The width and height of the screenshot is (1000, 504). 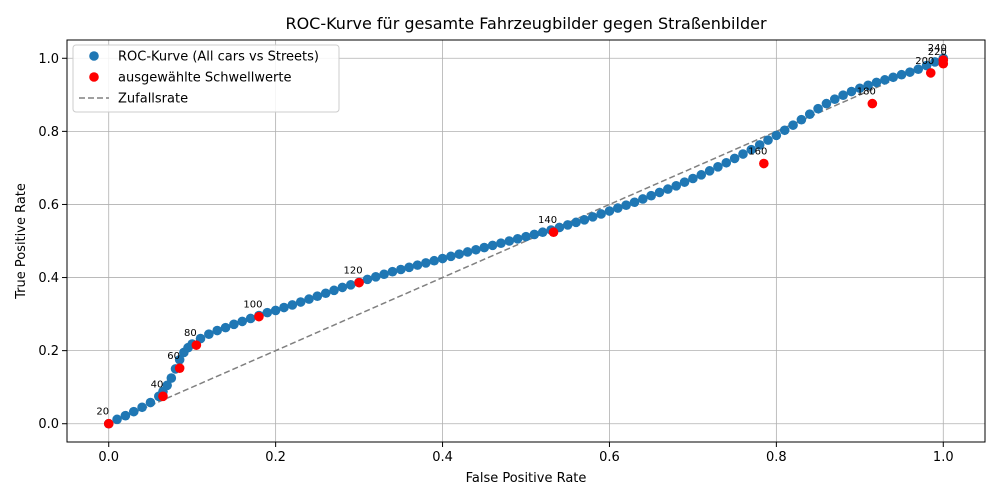 What do you see at coordinates (48, 424) in the screenshot?
I see `y-tick-label: 0.0` at bounding box center [48, 424].